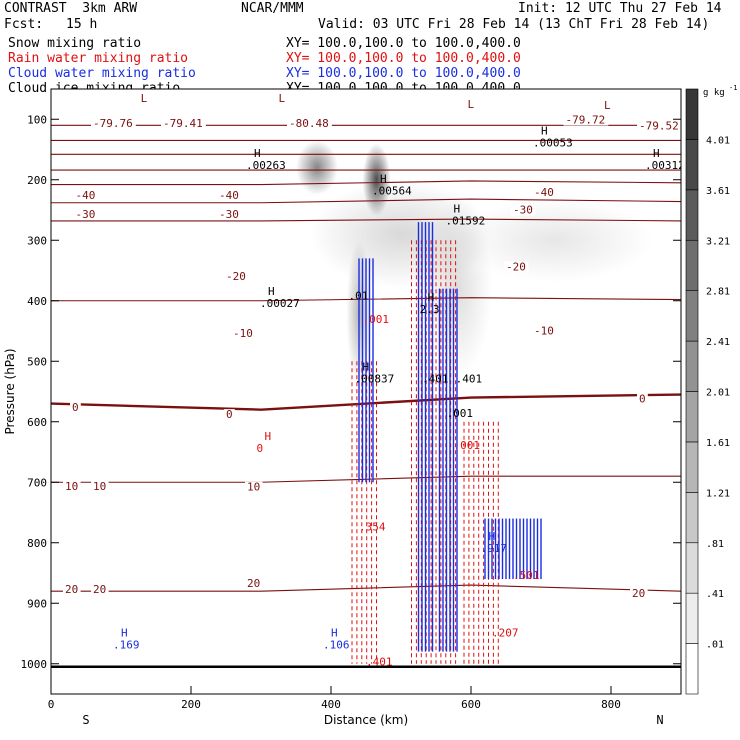 The image size is (740, 740). Describe the element at coordinates (403, 73) in the screenshot. I see `legend-cloud-xy: XY= 100.0,100.0 to 100.0,400.0` at that location.